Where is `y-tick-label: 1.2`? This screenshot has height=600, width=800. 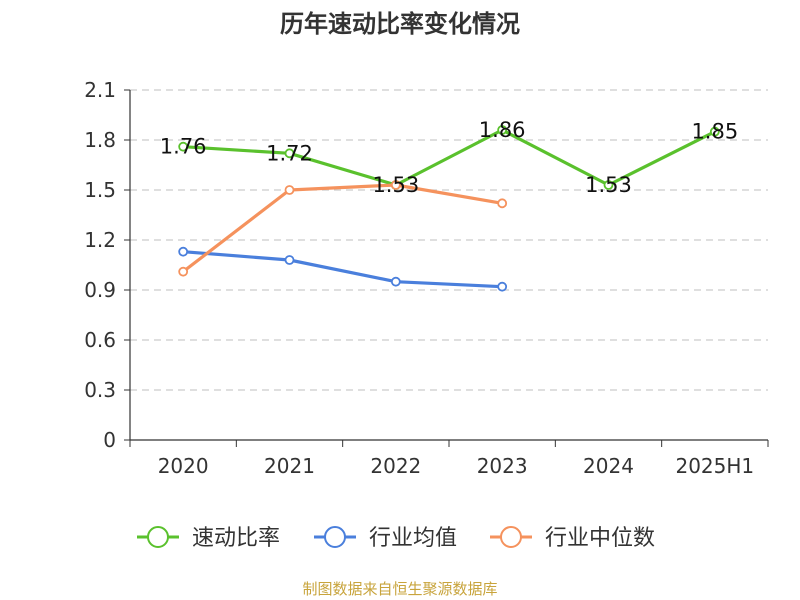
y-tick-label: 1.2 is located at coordinates (100, 240).